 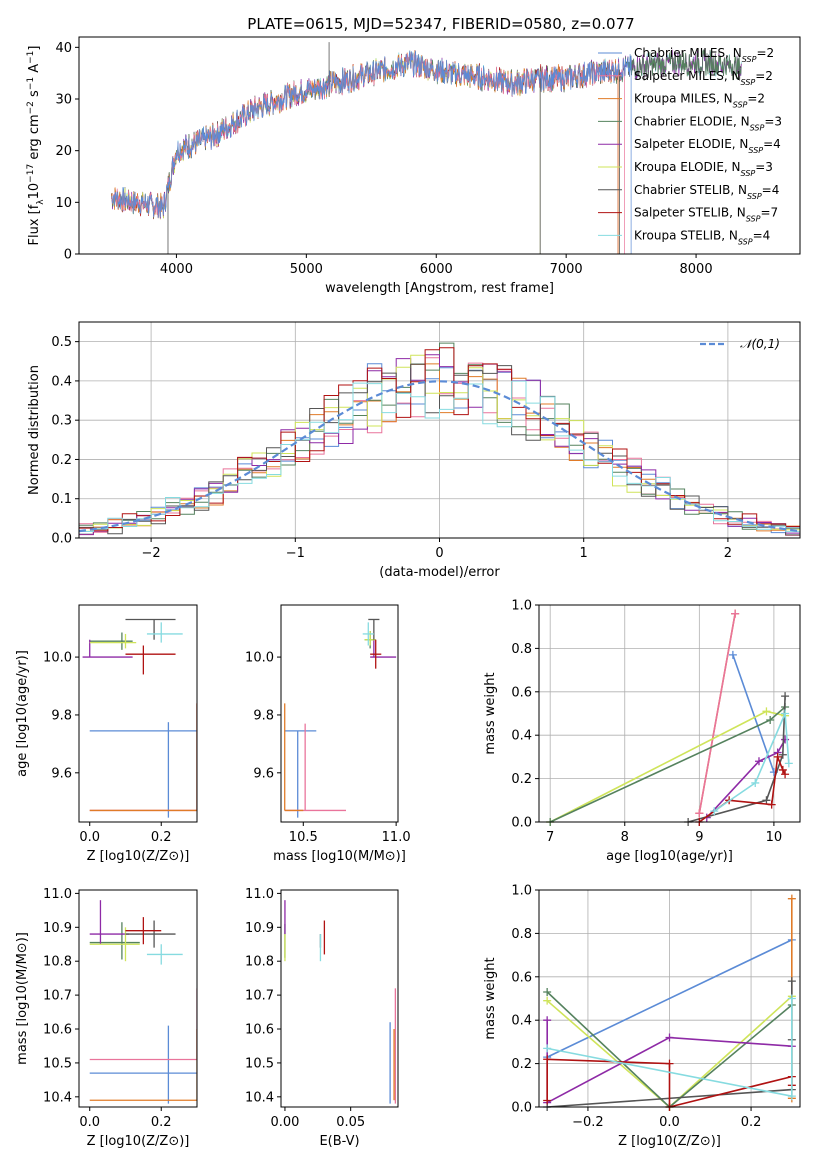 I want to click on age-vs-mass-panel: 10.5 11.0 9.6 9.8 10.0 mass [log10(M/M⊙)], so click(x=328, y=734).